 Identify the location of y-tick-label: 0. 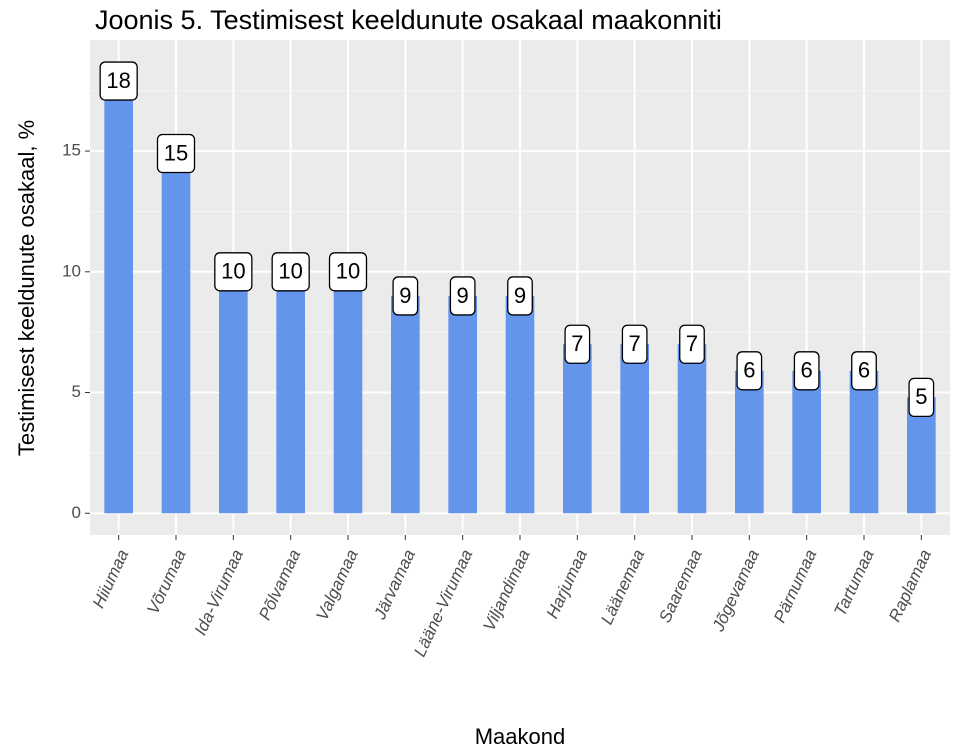
(76, 512).